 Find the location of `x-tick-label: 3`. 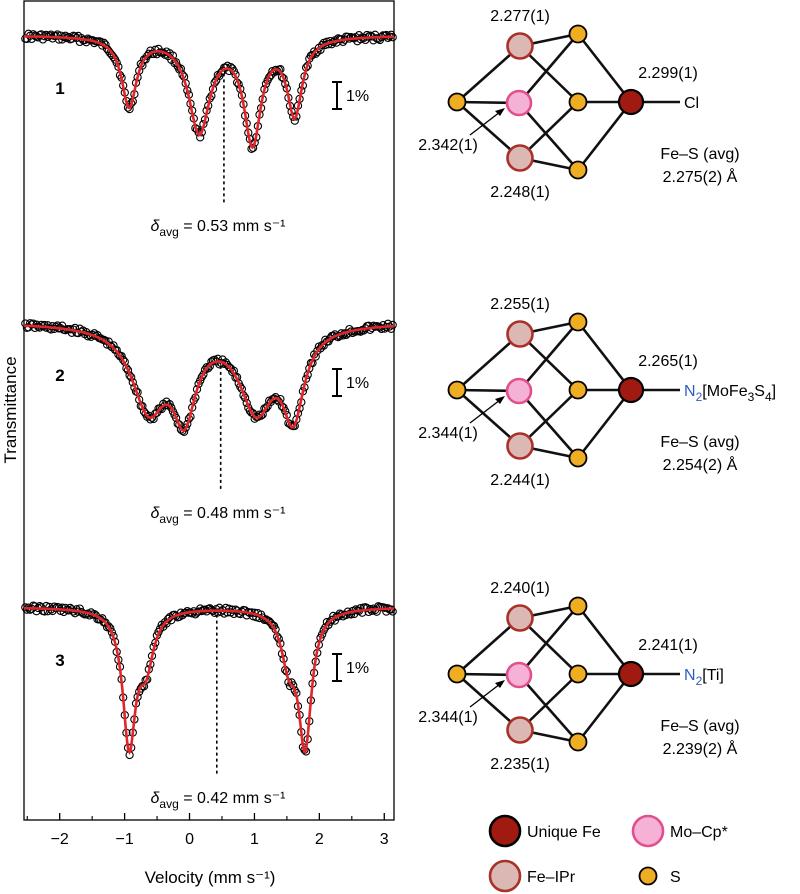

x-tick-label: 3 is located at coordinates (384, 839).